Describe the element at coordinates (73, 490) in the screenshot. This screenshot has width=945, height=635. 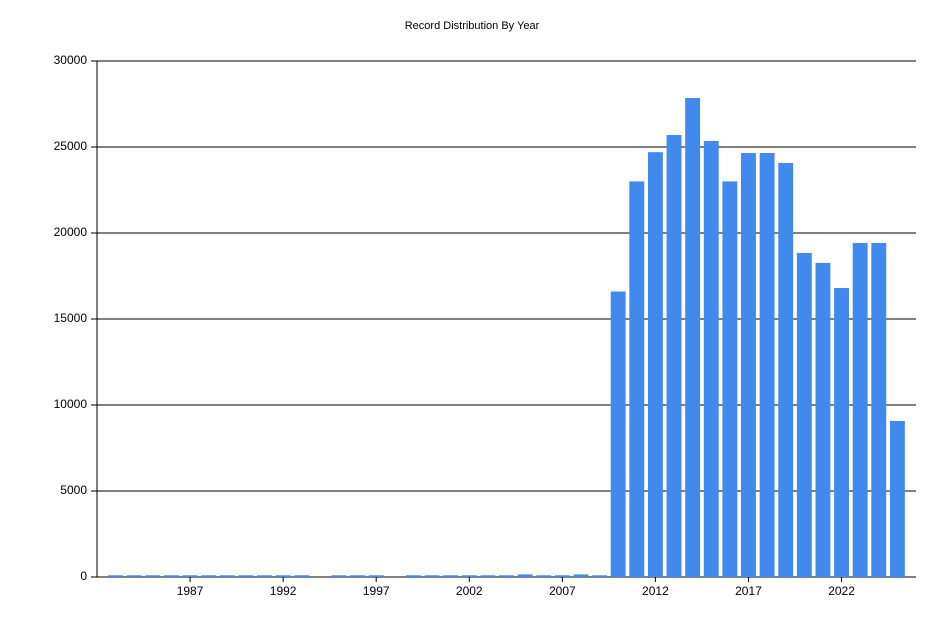
I see `y-tick-label: 5000` at that location.